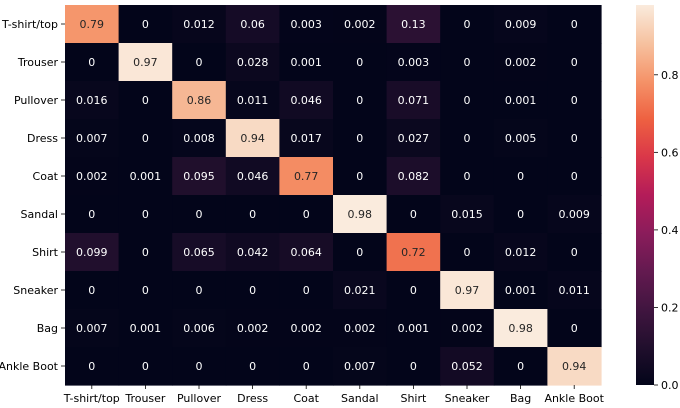 The image size is (680, 408). Describe the element at coordinates (42, 138) in the screenshot. I see `y-tick-label: Dress` at that location.